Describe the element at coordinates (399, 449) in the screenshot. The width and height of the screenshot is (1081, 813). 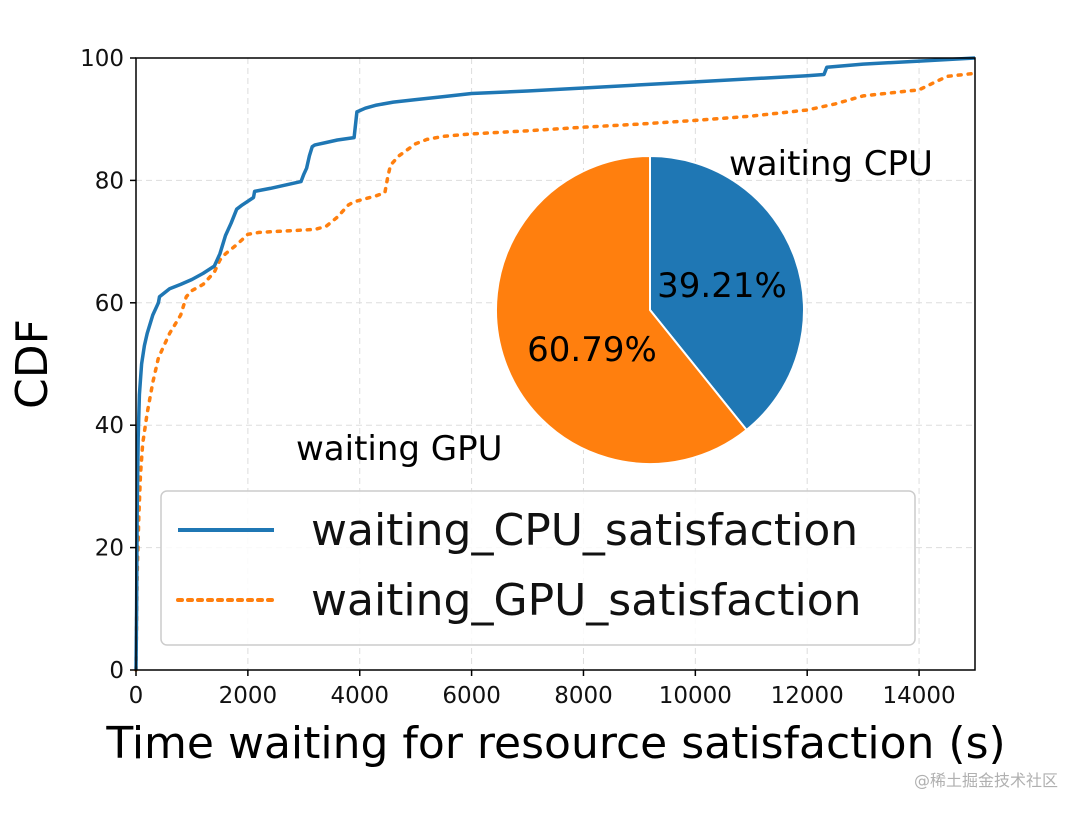
I see `pie-label-waiting-gpu: waiting GPU` at that location.